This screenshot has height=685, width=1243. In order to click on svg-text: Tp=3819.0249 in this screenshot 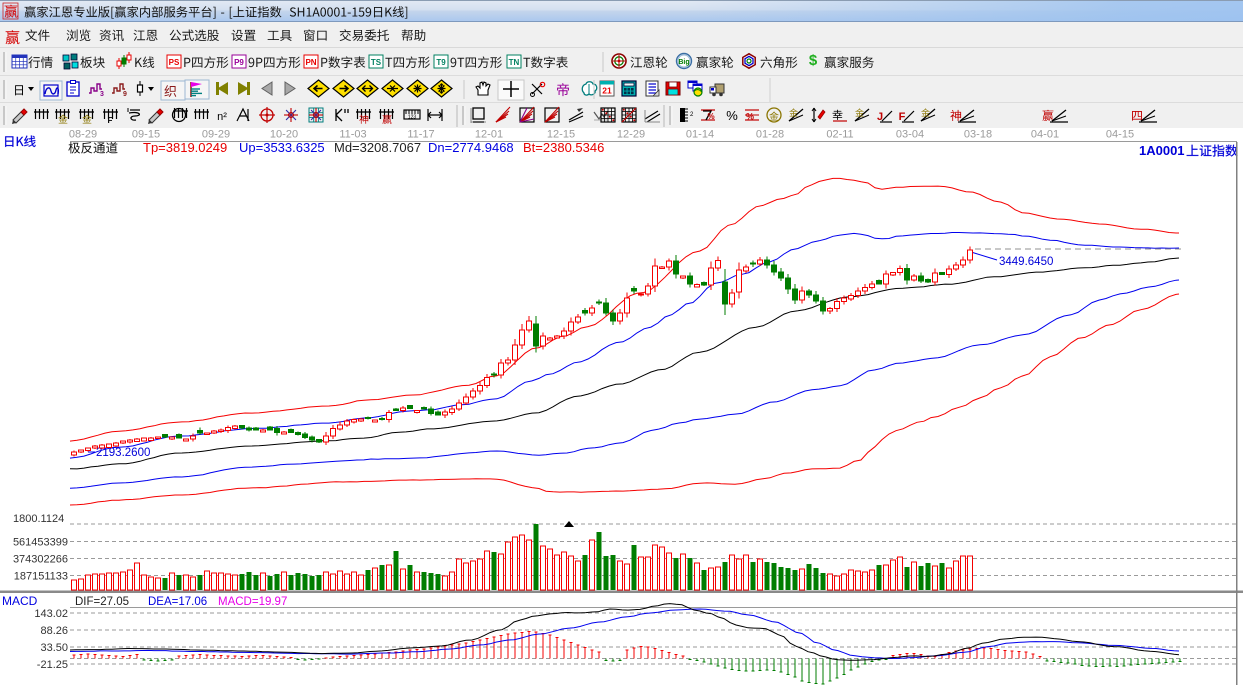, I will do `click(185, 147)`.